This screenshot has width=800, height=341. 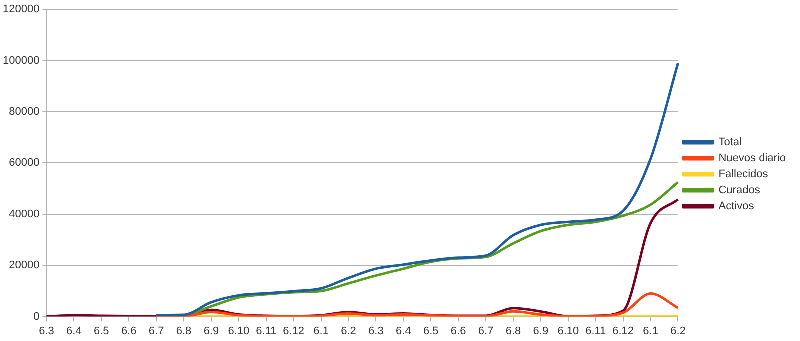 I want to click on y-tick-label: 80000, so click(x=24, y=112).